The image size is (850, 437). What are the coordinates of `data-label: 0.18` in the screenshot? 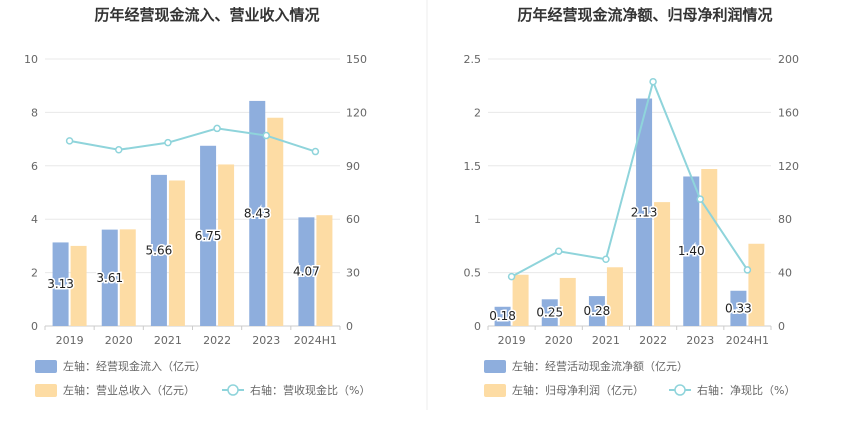 It's located at (502, 316).